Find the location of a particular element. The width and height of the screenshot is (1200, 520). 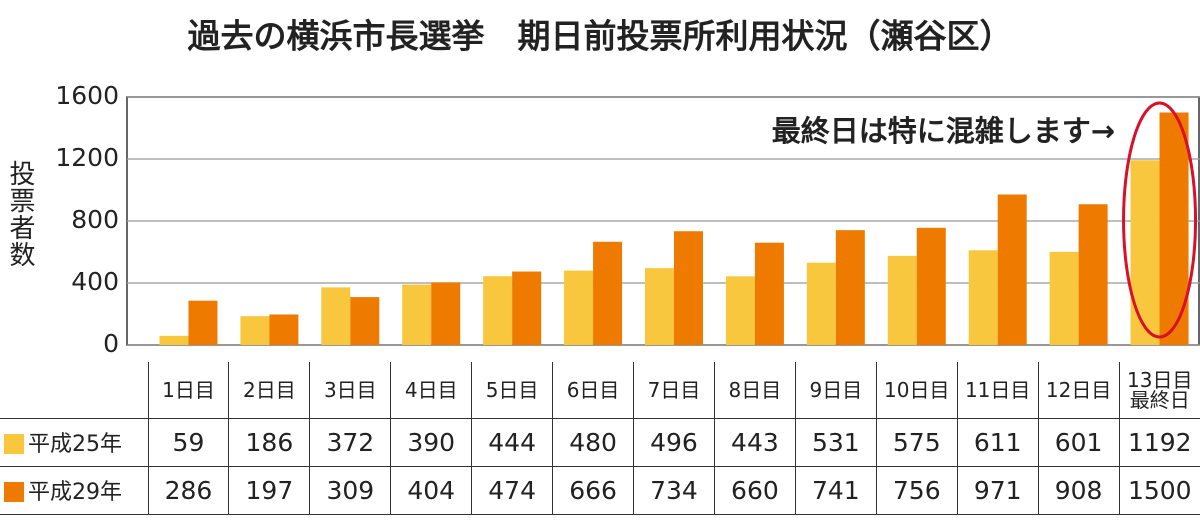

highlight-ellipse is located at coordinates (1160, 220).